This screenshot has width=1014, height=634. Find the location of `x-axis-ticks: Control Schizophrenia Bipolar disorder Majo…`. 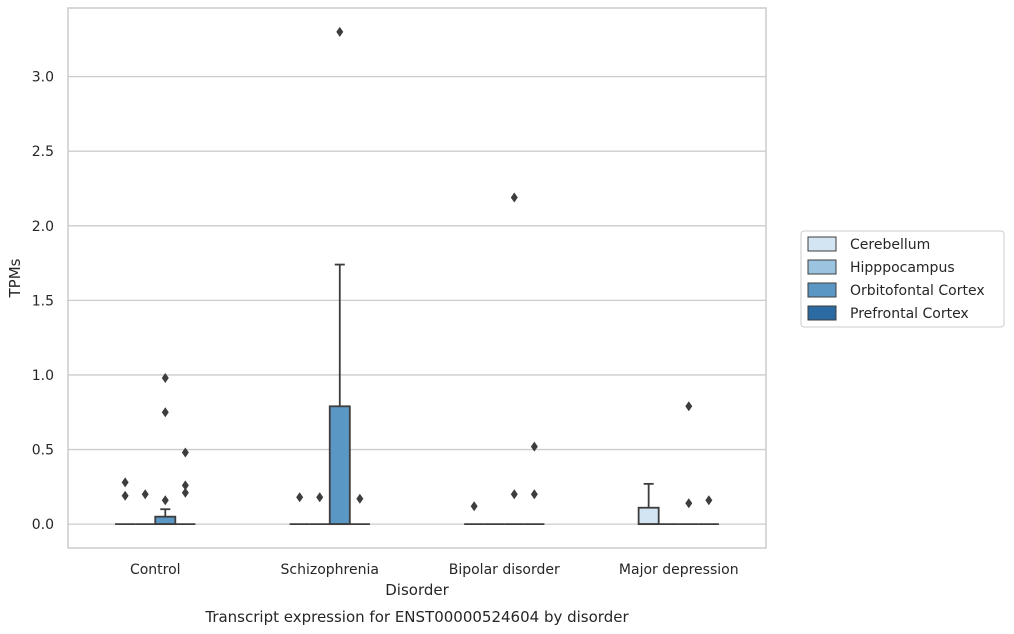

x-axis-ticks: Control Schizophrenia Bipolar disorder Majo… is located at coordinates (434, 570).